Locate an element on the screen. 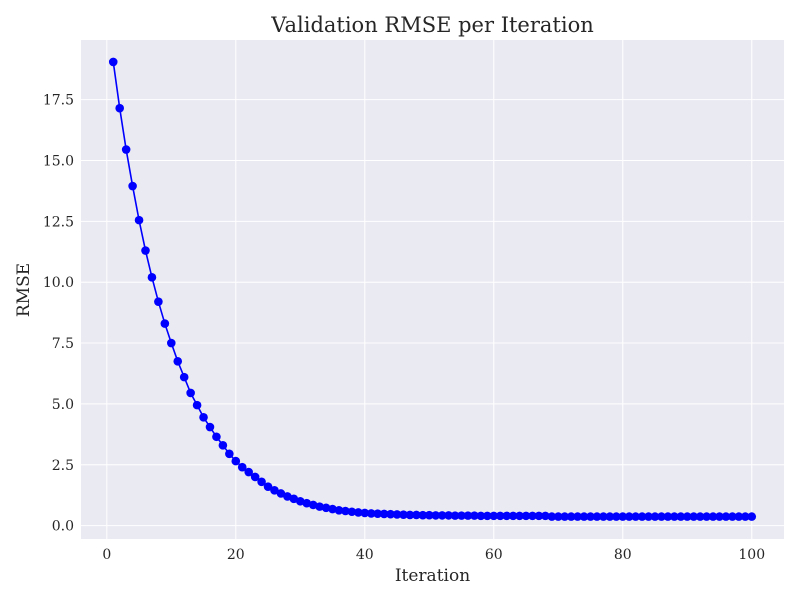 This screenshot has height=604, width=800. y-tick-label: 10.0 is located at coordinates (58, 283).